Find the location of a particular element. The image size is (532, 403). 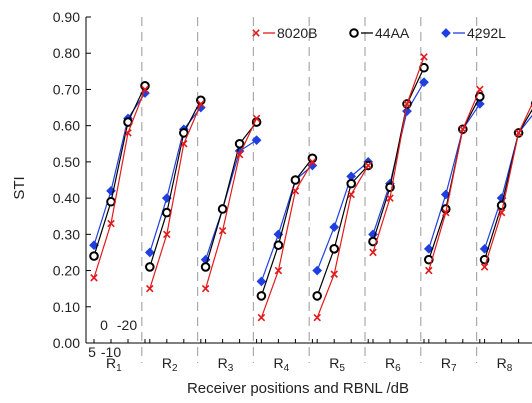

y-tick-label: 0.00 is located at coordinates (66, 343).